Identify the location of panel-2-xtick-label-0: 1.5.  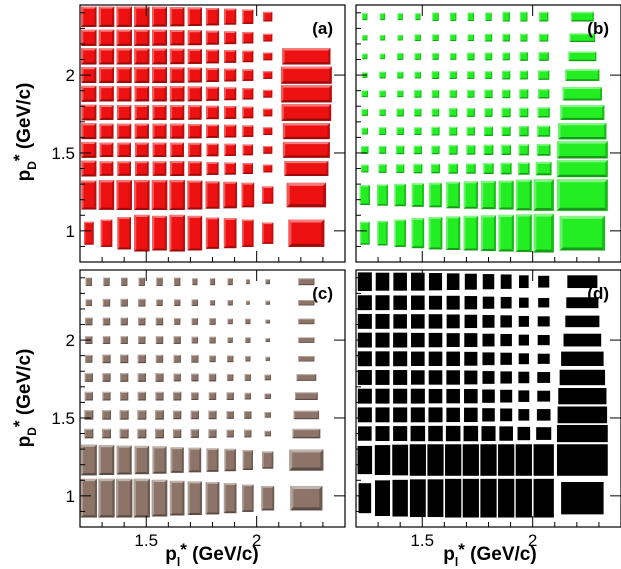
(146, 540).